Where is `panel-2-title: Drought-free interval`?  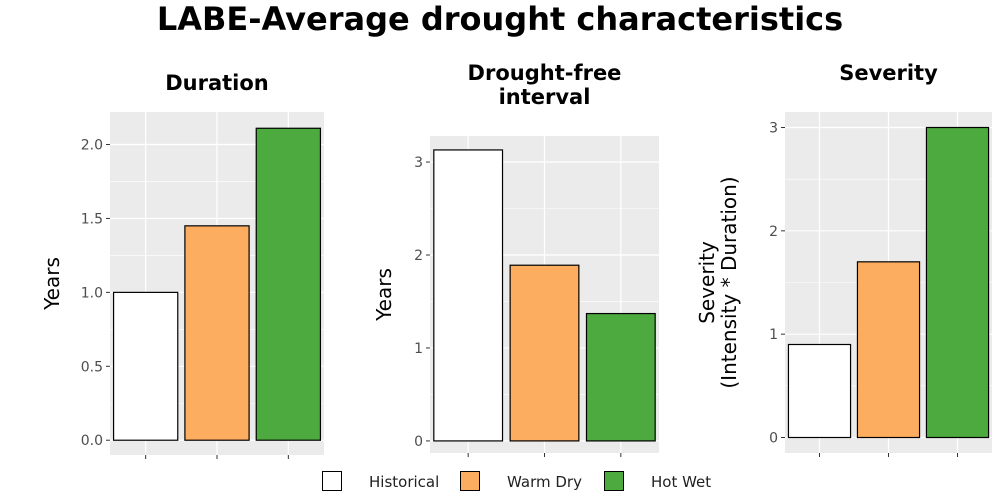
panel-2-title: Drought-free interval is located at coordinates (545, 85).